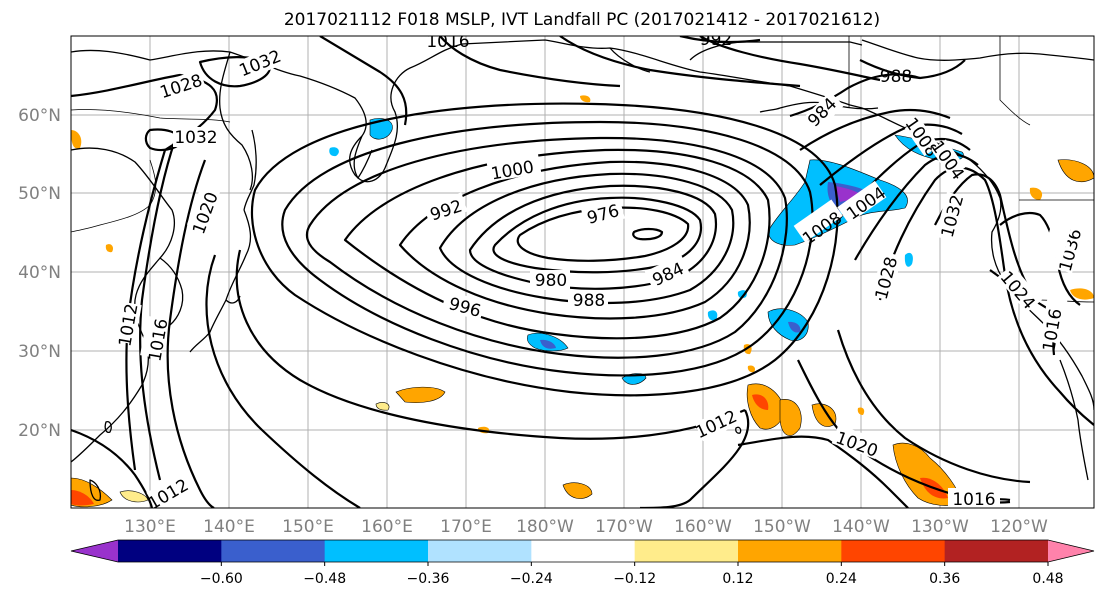 Image resolution: width=1105 pixels, height=601 pixels. What do you see at coordinates (933, 318) in the screenshot?
I see `isobar-1024-e` at bounding box center [933, 318].